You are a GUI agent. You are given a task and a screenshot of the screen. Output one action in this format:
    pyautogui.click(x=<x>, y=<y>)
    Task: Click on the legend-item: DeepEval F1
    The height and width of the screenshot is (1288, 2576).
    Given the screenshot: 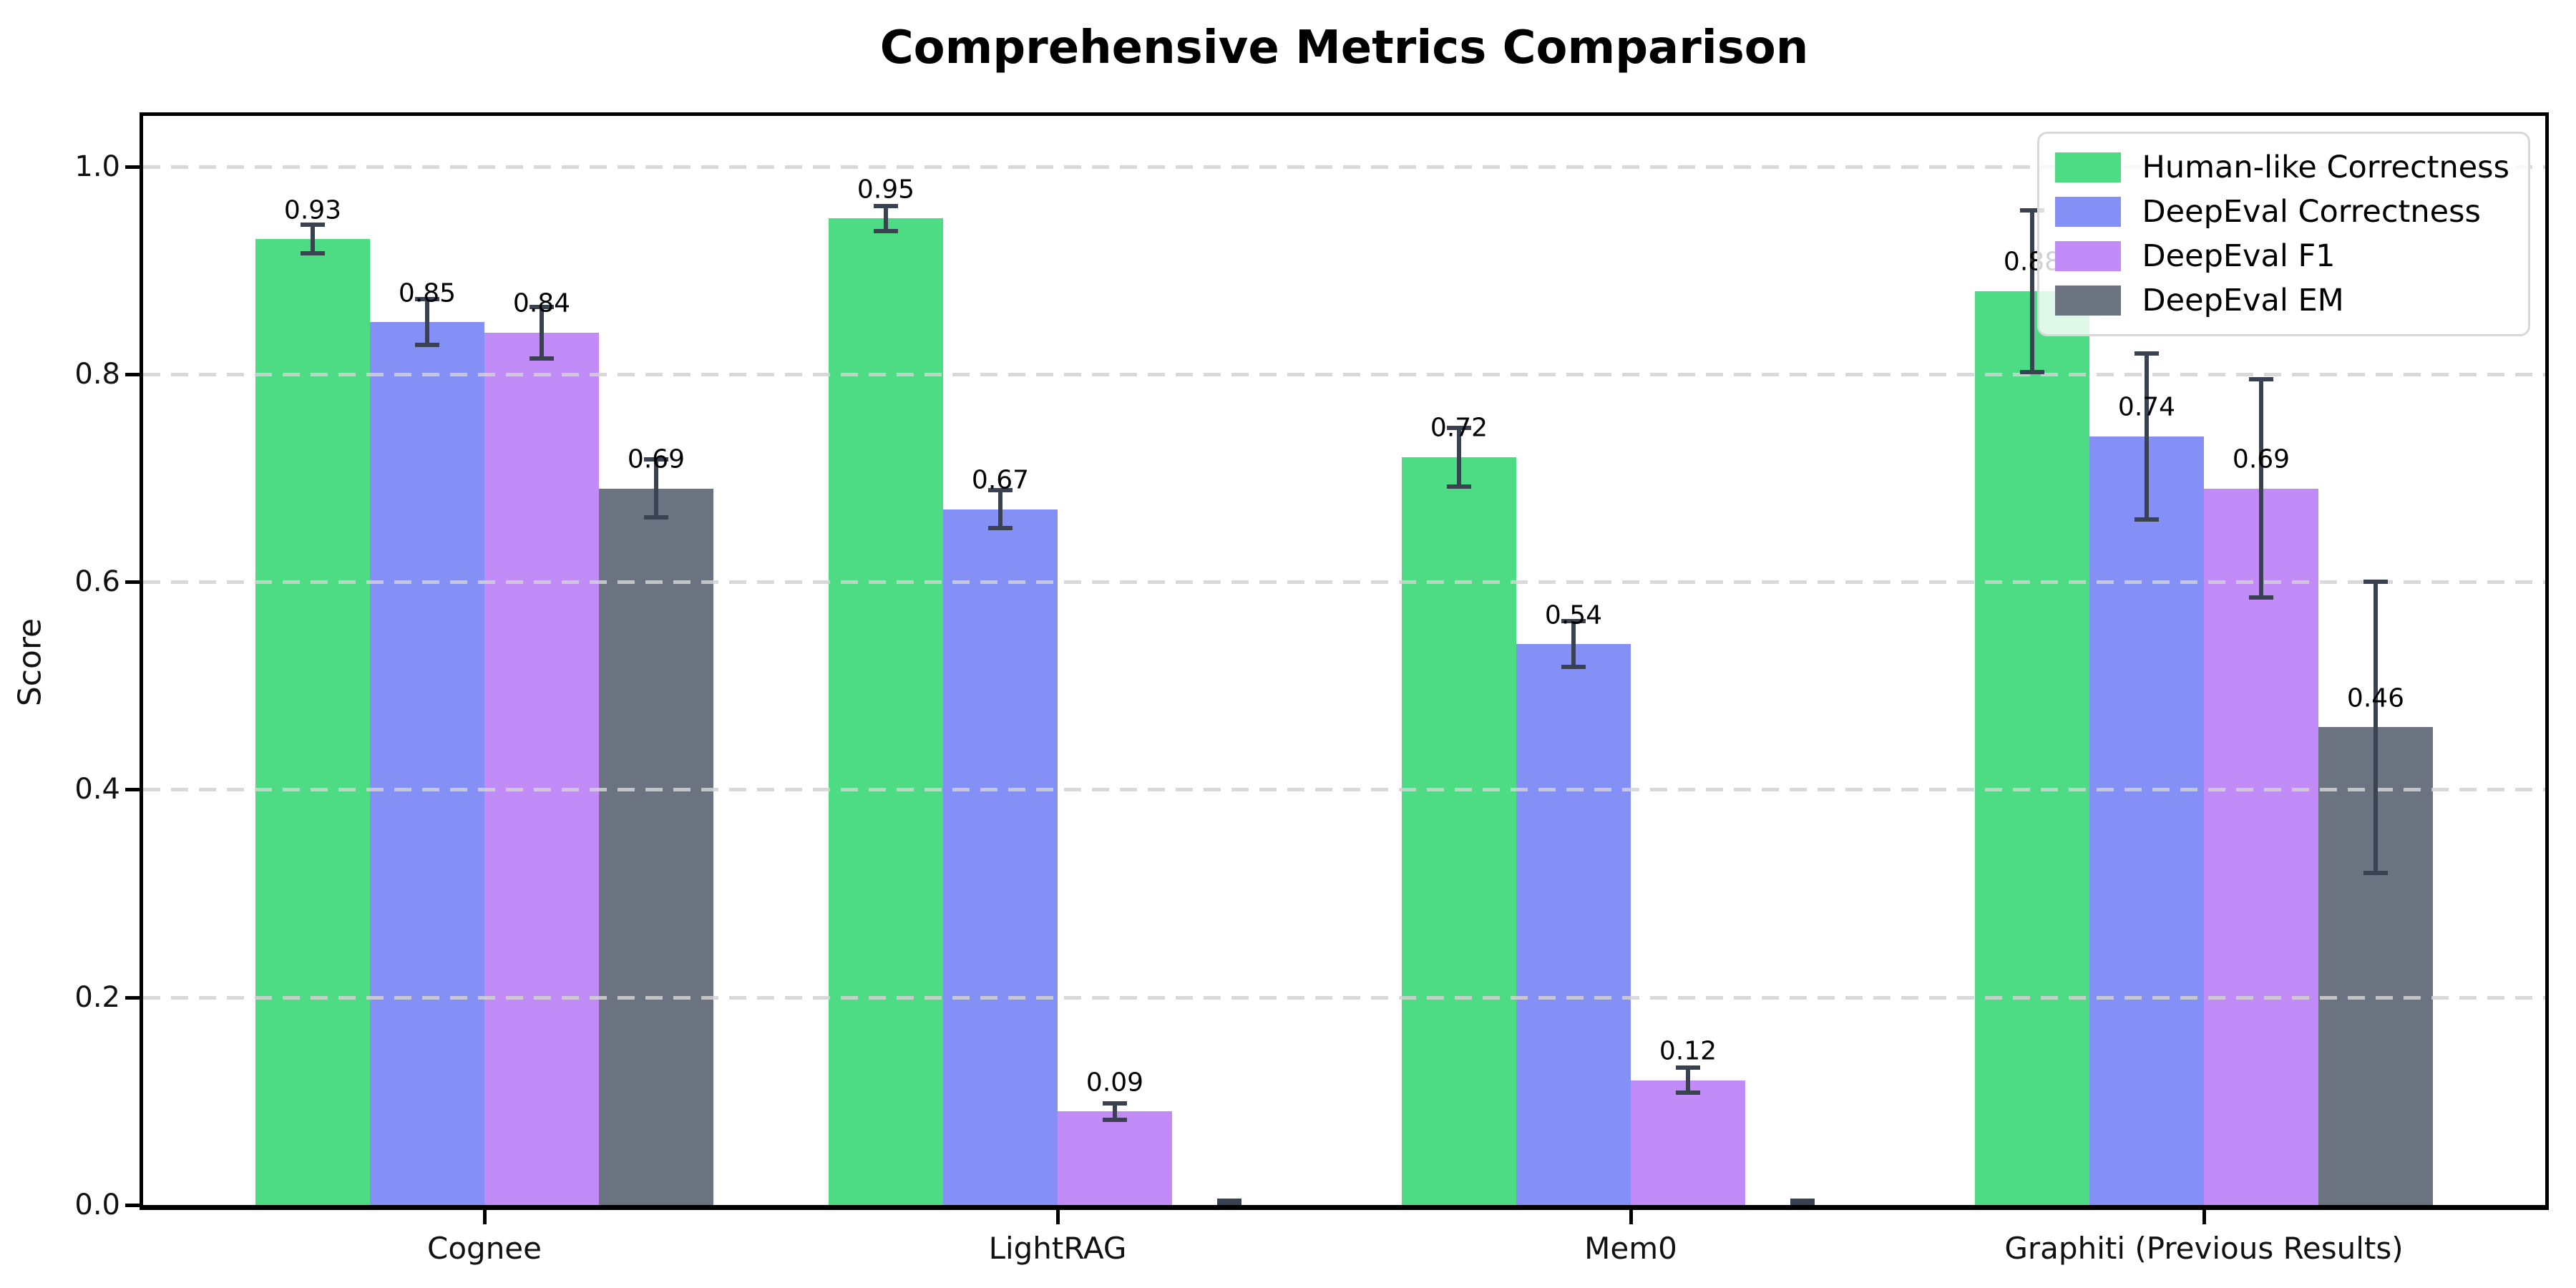 What is the action you would take?
    pyautogui.click(x=2281, y=256)
    